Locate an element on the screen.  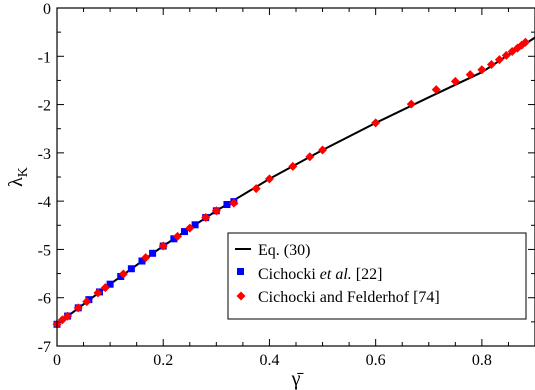
x-axis-label: γ̄ is located at coordinates (298, 379).